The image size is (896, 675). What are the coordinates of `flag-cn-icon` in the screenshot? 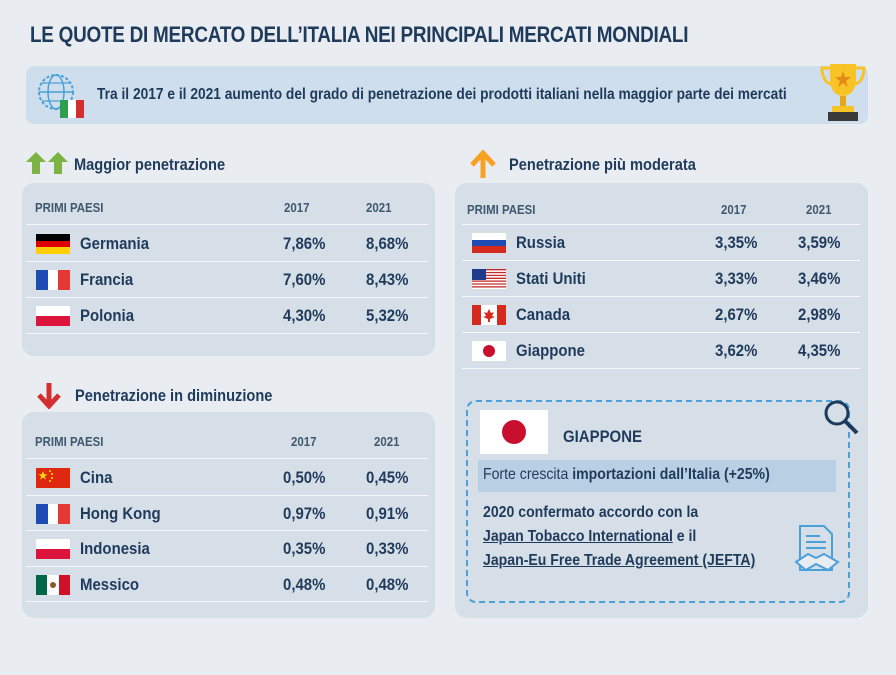 It's located at (53, 478).